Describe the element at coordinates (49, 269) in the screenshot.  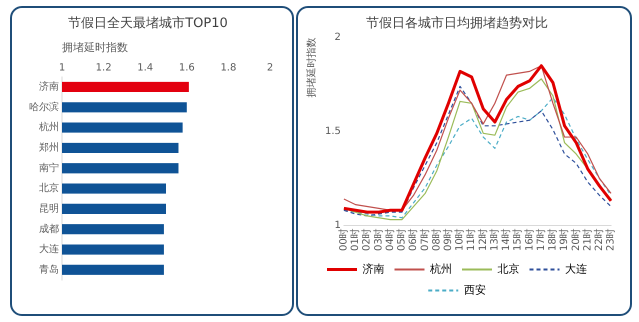
I see `y-tick-label: 青岛` at that location.